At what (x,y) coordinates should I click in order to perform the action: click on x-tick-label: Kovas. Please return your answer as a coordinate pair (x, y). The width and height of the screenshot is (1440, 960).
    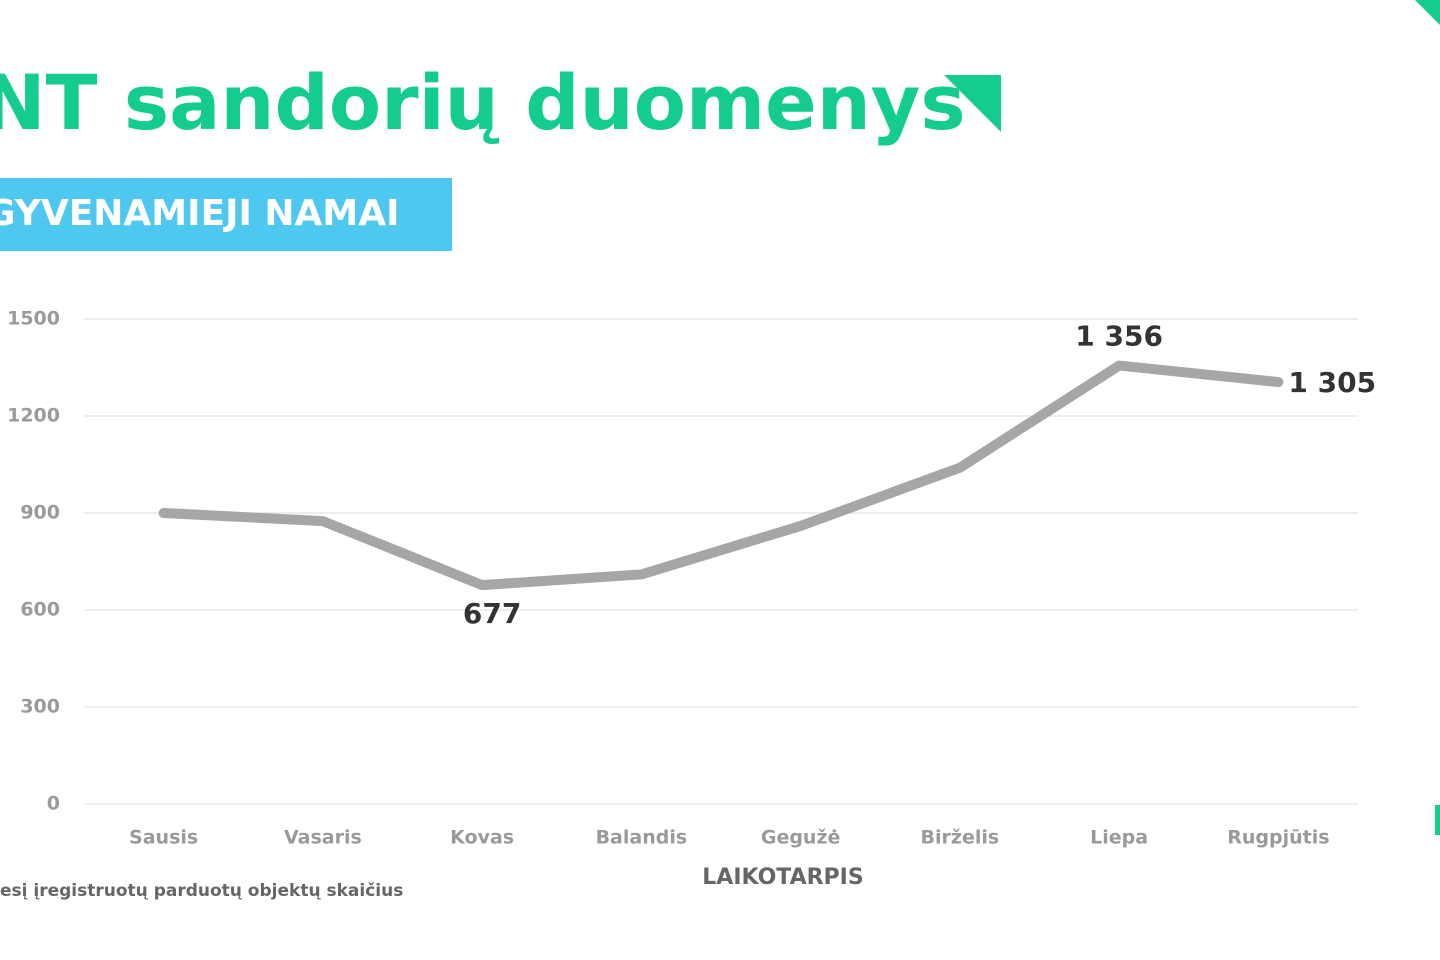
    Looking at the image, I should click on (482, 838).